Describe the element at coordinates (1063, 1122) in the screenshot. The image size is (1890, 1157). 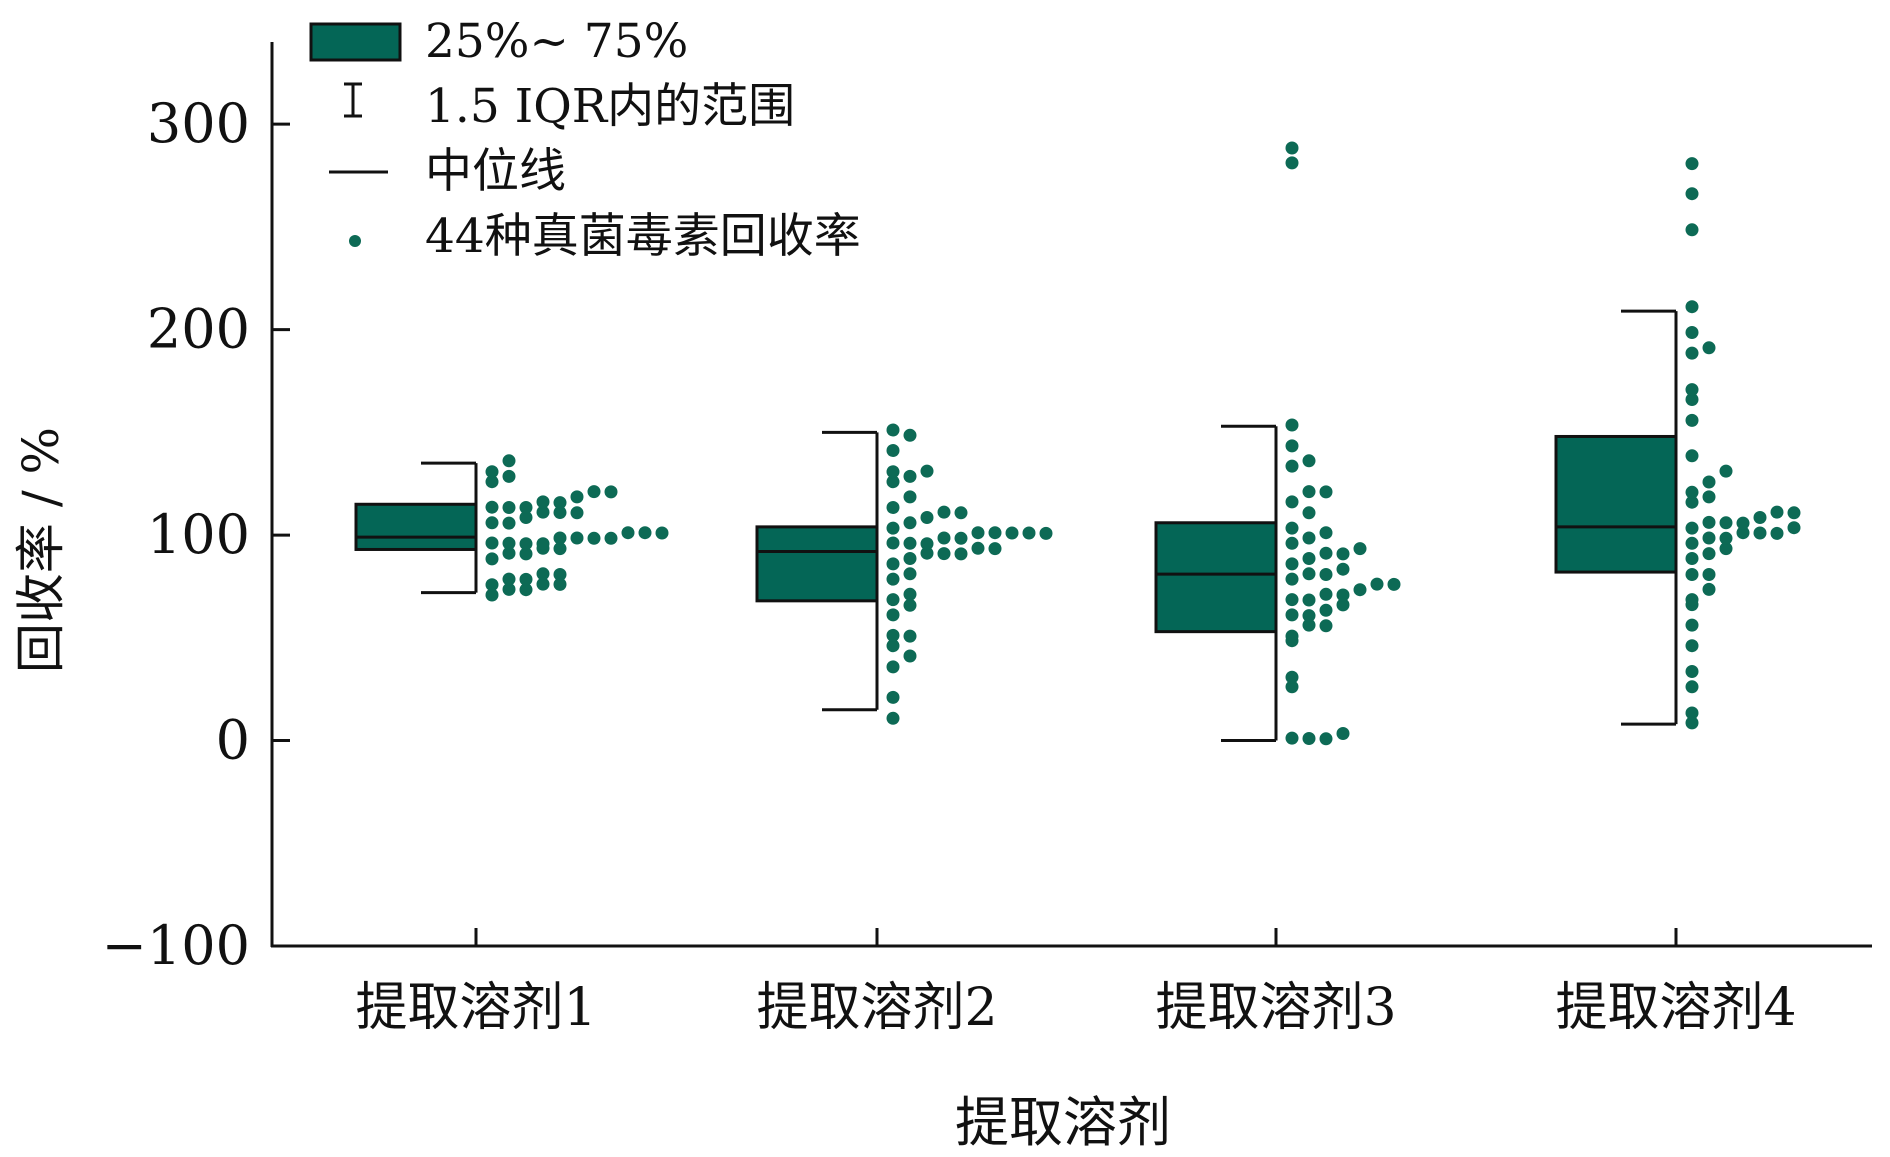
I see `x-axis-title: 提取溶剂` at that location.